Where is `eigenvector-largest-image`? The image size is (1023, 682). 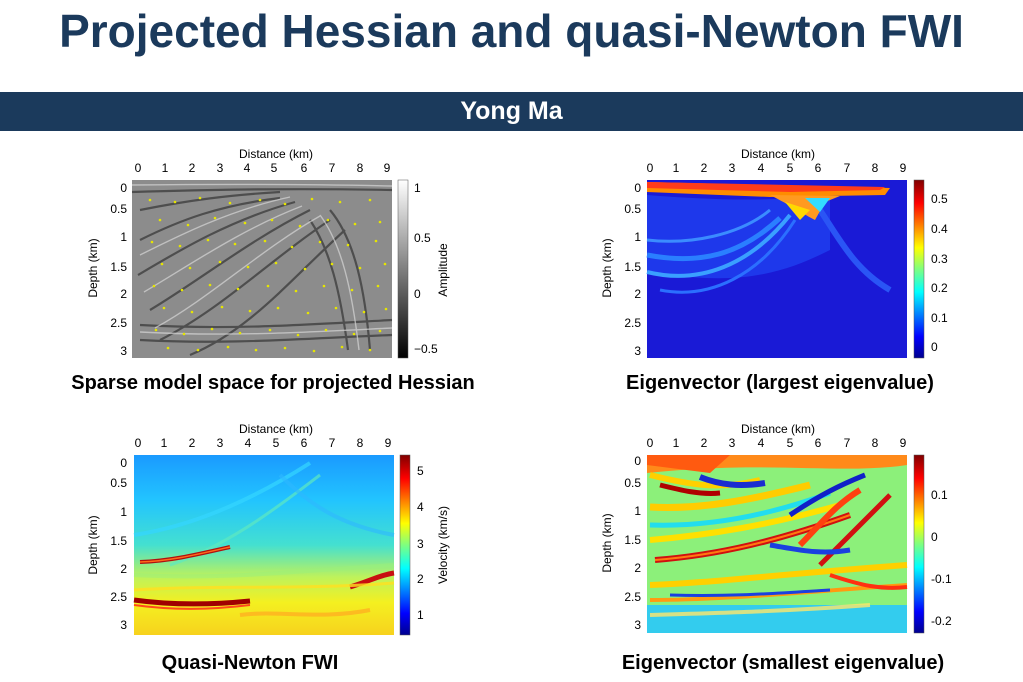 eigenvector-largest-image is located at coordinates (776, 269).